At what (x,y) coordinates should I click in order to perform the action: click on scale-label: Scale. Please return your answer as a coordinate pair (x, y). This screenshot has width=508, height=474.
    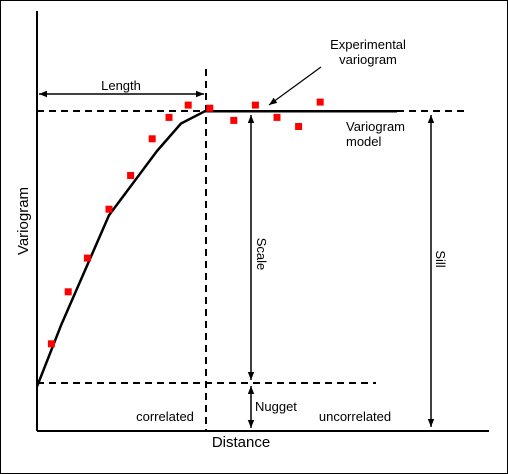
    Looking at the image, I should click on (261, 254).